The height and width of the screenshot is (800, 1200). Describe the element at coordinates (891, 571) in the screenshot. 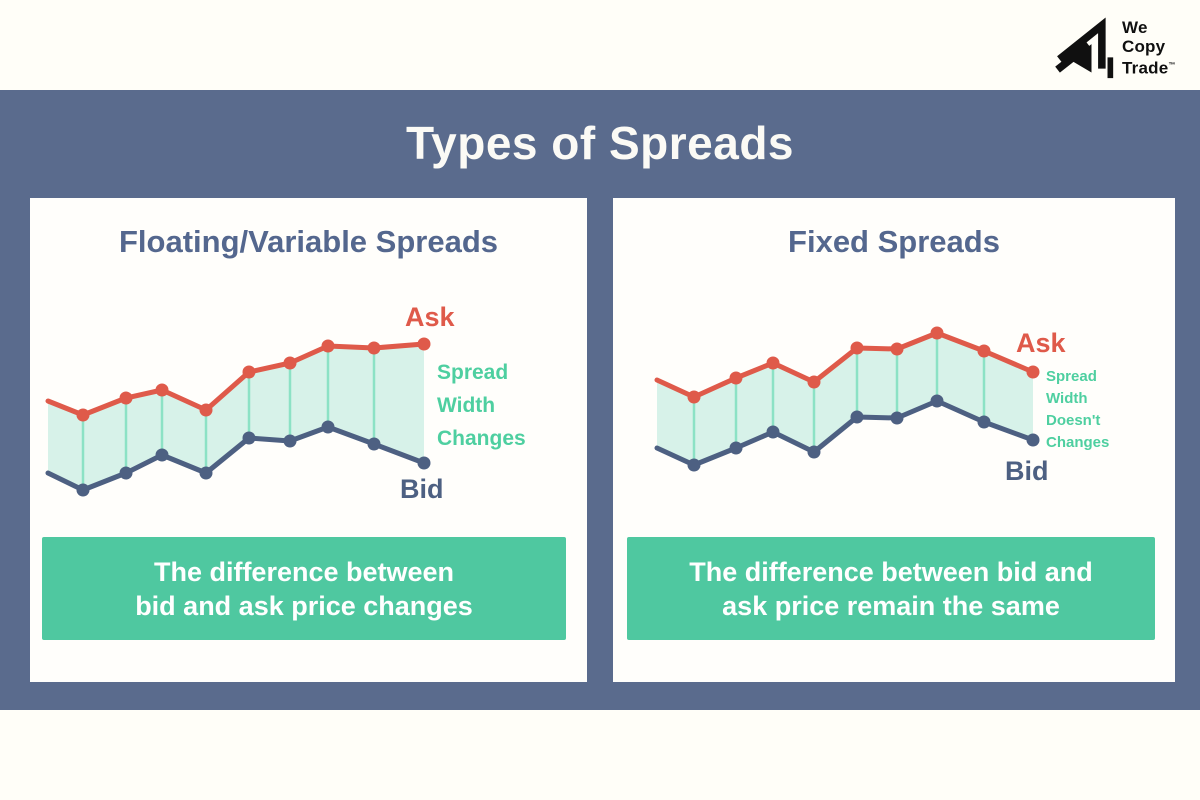

I see `banner-line: The difference between bid and` at that location.